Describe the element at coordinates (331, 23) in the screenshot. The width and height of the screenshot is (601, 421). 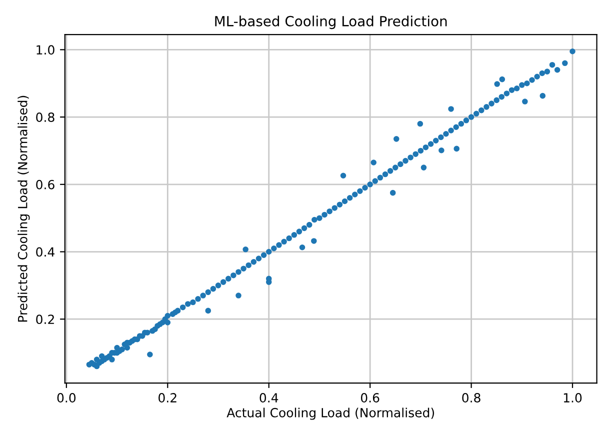
I see `chart-title: ML-based Cooling Load Prediction` at that location.